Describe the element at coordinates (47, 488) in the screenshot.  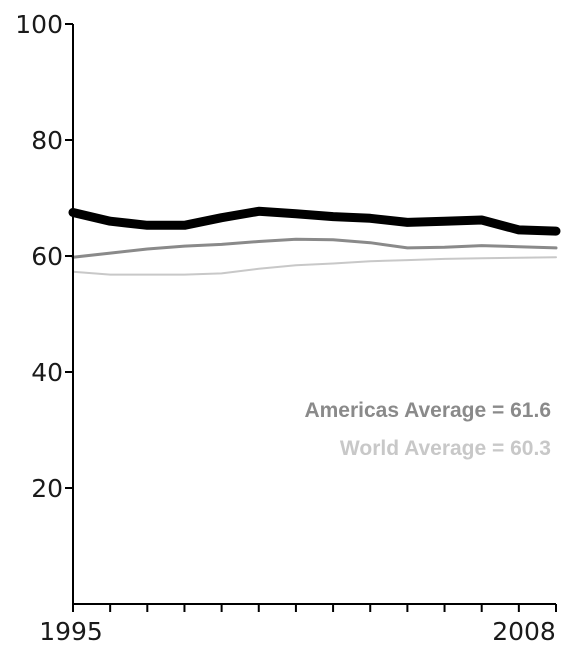
I see `y-tick-label: 20` at that location.